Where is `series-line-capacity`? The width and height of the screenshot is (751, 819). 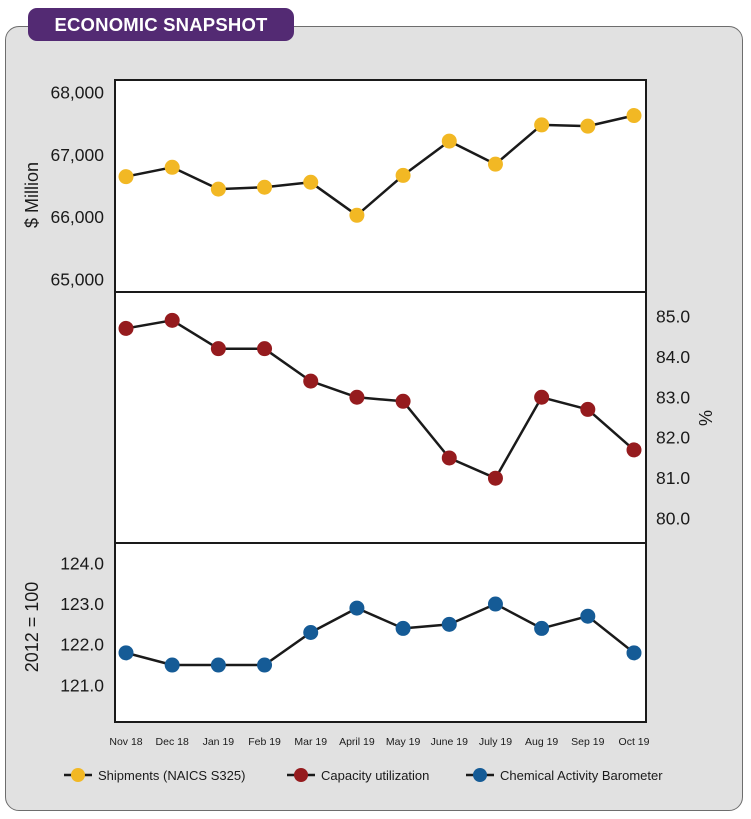 series-line-capacity is located at coordinates (380, 399).